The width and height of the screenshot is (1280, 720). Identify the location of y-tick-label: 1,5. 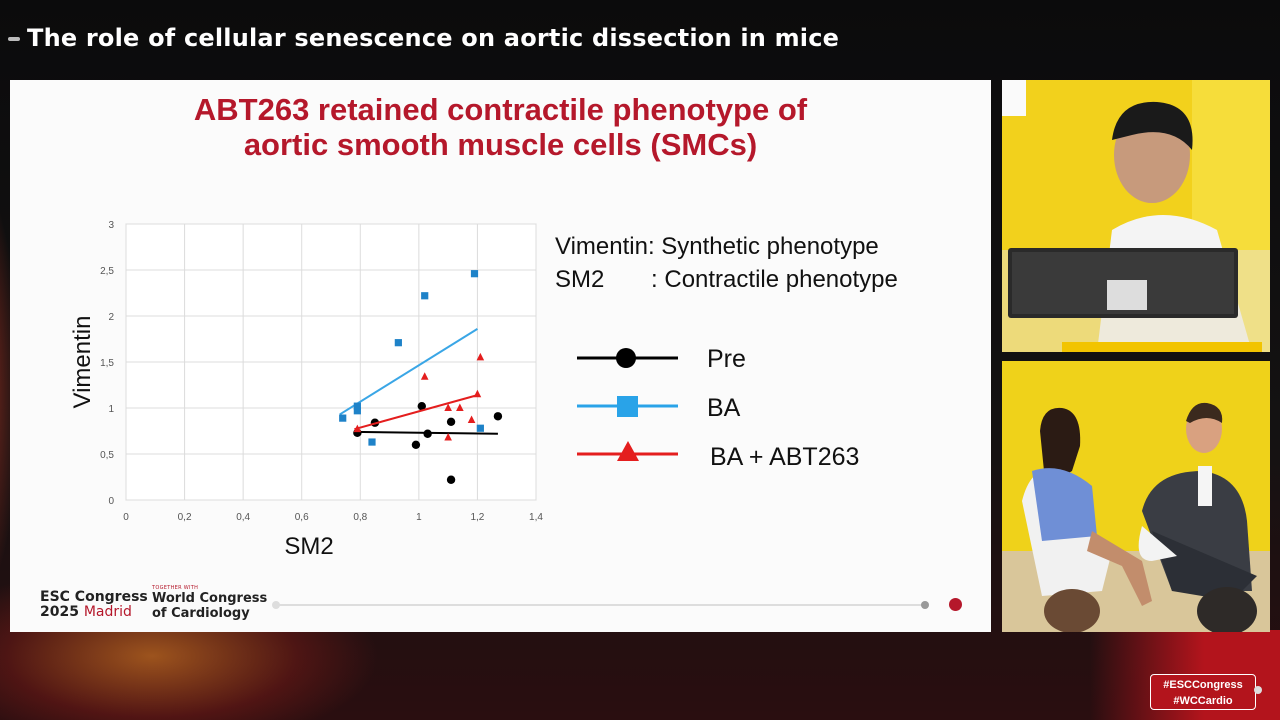
(107, 363).